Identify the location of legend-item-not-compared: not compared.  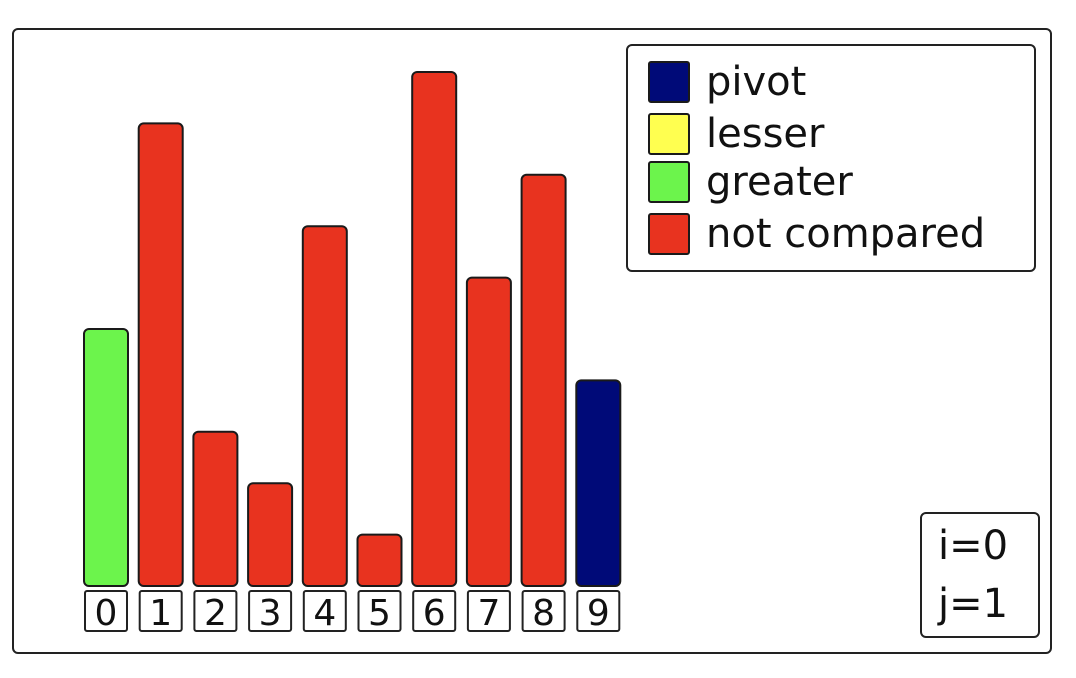
(816, 234).